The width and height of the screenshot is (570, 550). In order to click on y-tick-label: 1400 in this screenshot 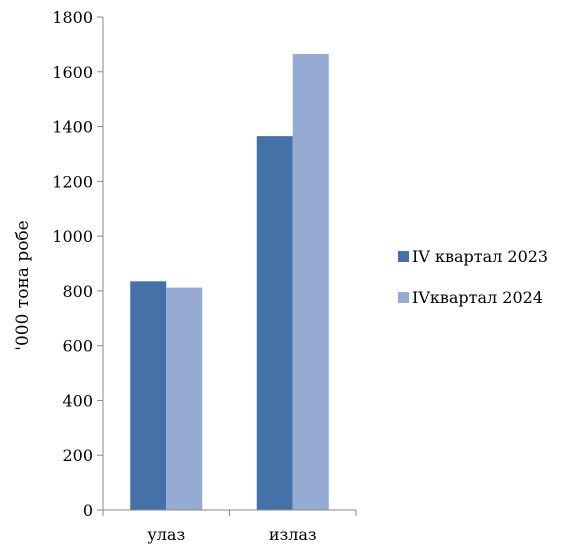, I will do `click(72, 127)`.